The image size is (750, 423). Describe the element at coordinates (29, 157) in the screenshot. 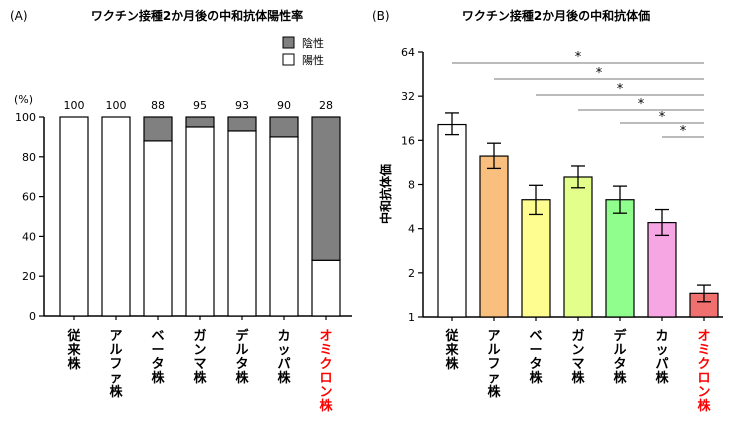

I see `y-tick-label: 80` at that location.